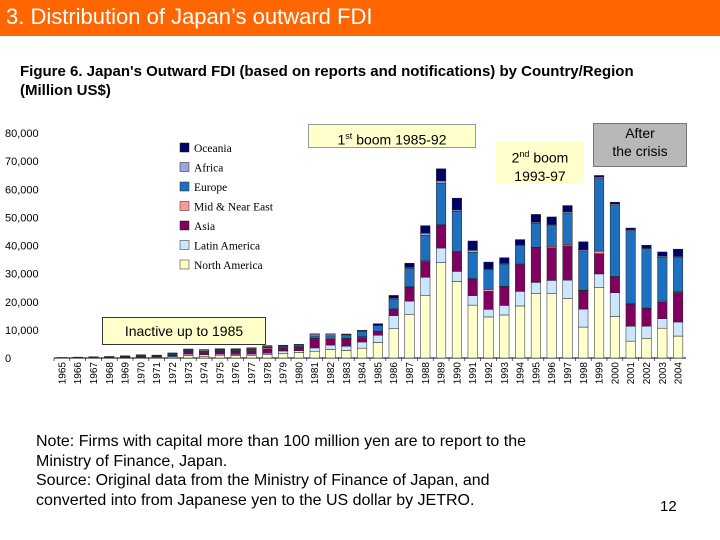  What do you see at coordinates (551, 264) in the screenshot?
I see `bar-segment-asia-1996` at bounding box center [551, 264].